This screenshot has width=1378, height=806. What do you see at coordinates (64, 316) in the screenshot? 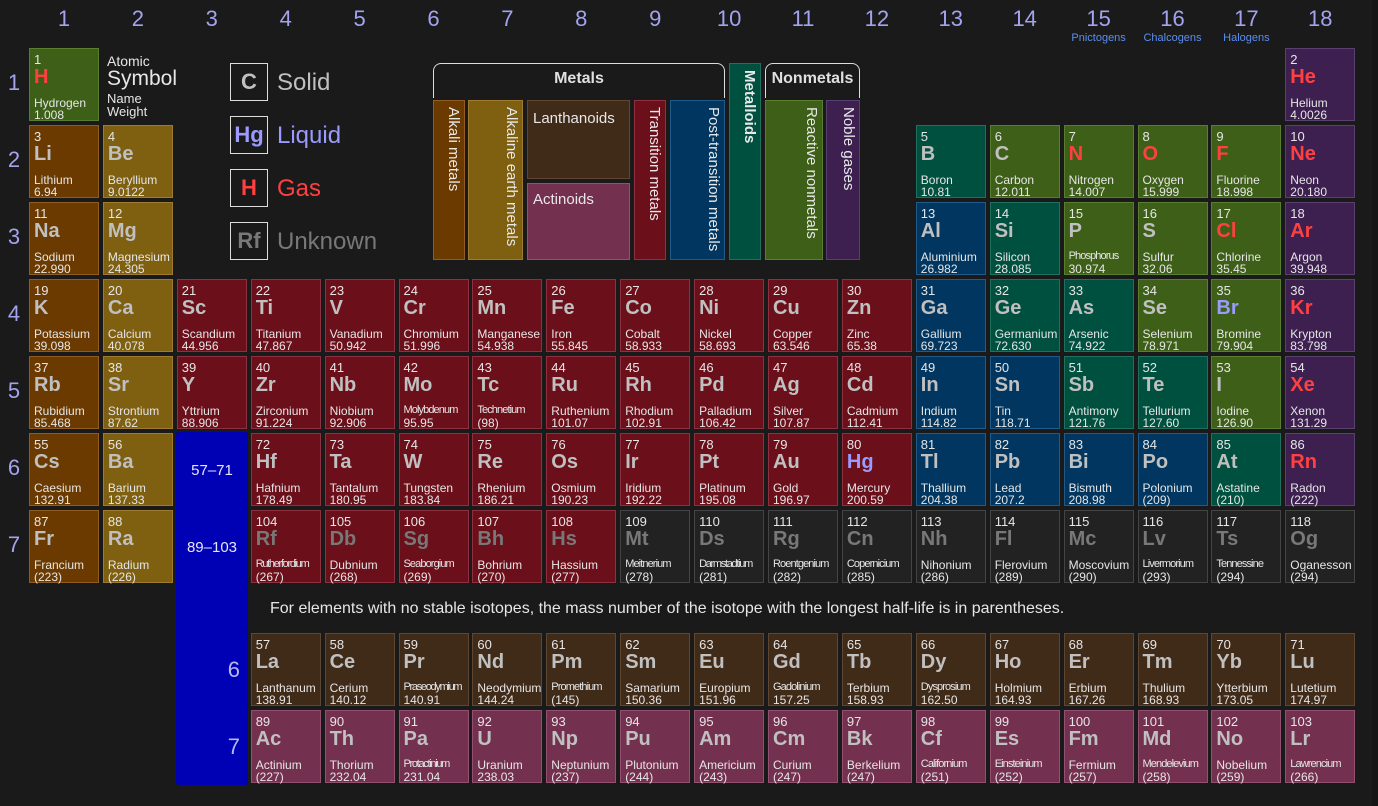
I see `element-potassium: 19 K Potassium 39.098` at bounding box center [64, 316].